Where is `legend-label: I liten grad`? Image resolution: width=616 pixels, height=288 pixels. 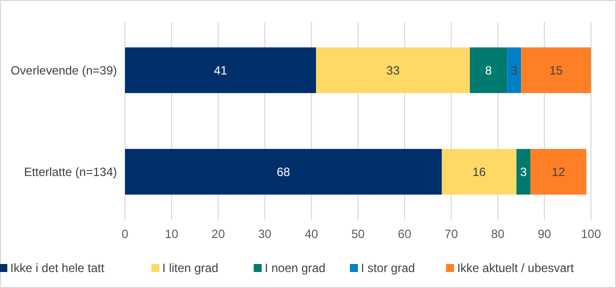 legend-label: I liten grad is located at coordinates (190, 268).